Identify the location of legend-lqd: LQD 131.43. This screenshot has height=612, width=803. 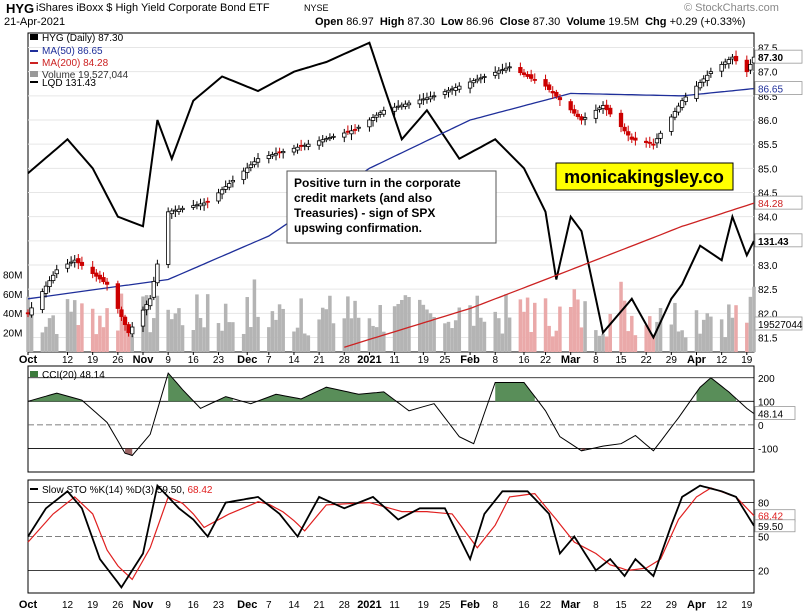
(69, 83).